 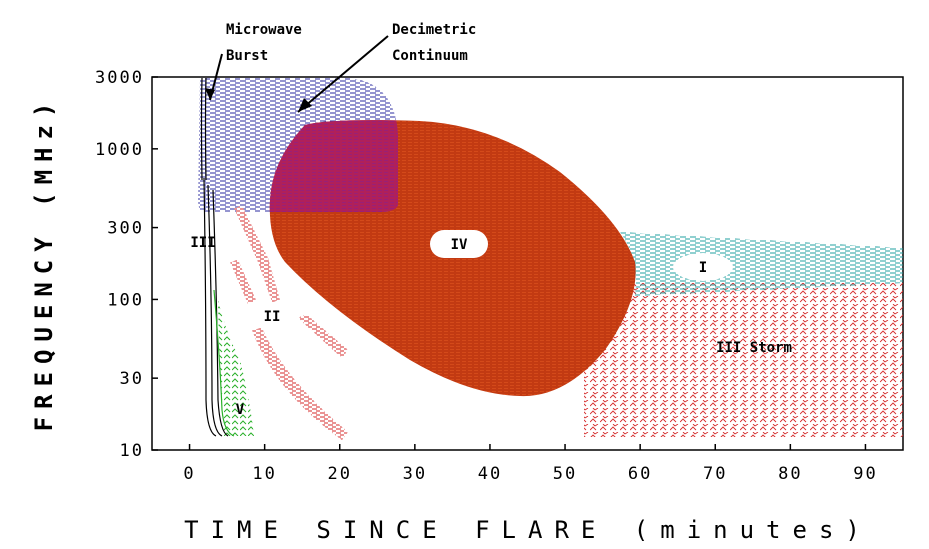 I want to click on y-tick-label: 10, so click(x=132, y=451).